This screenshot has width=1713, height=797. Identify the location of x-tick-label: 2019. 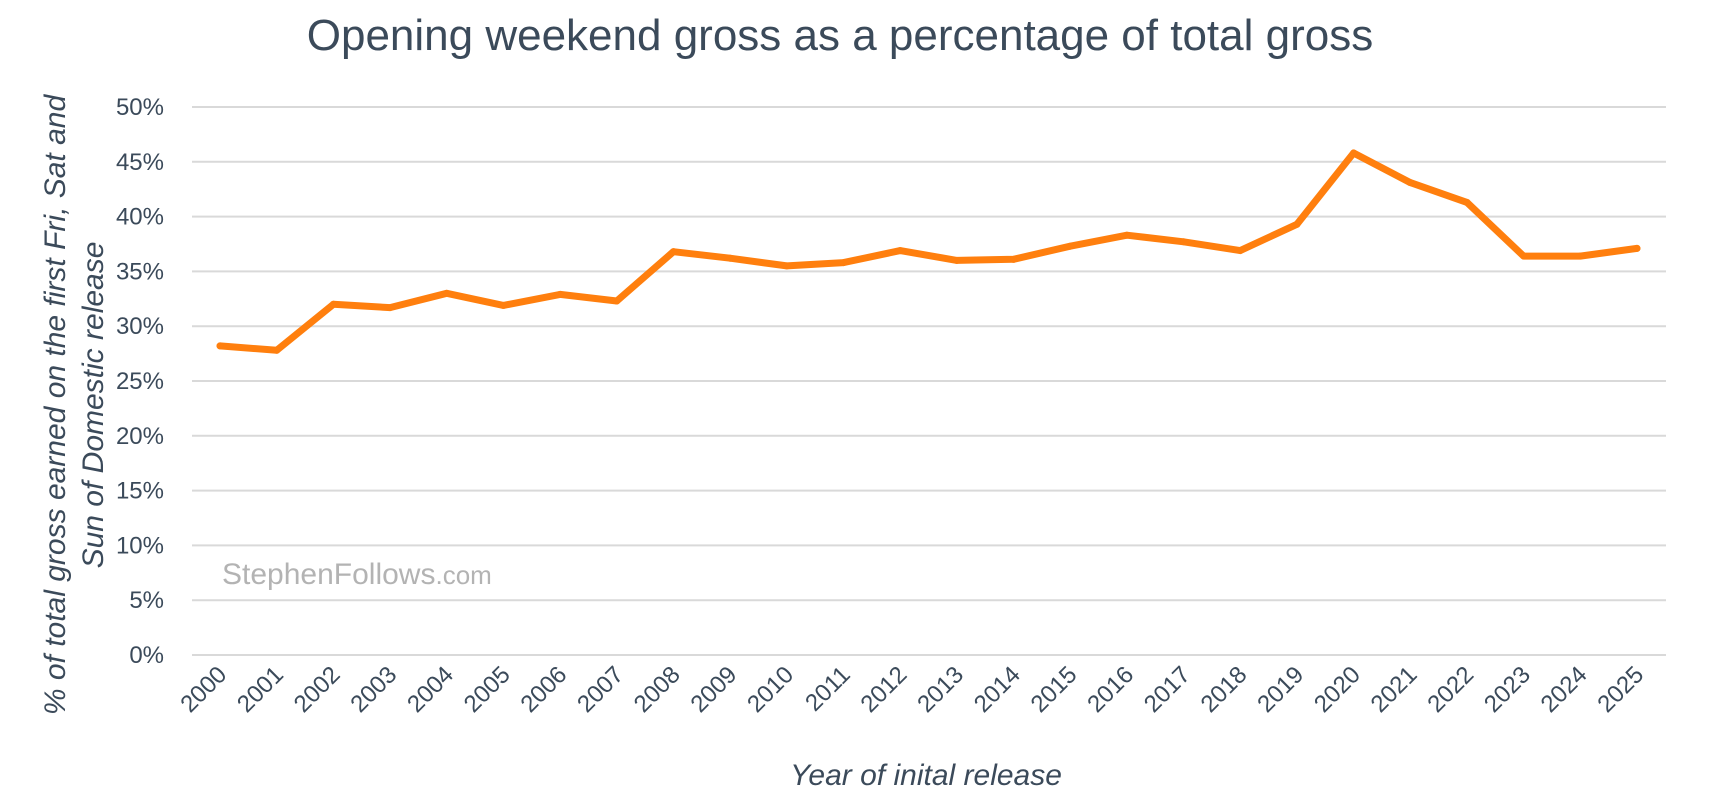
(1280, 689).